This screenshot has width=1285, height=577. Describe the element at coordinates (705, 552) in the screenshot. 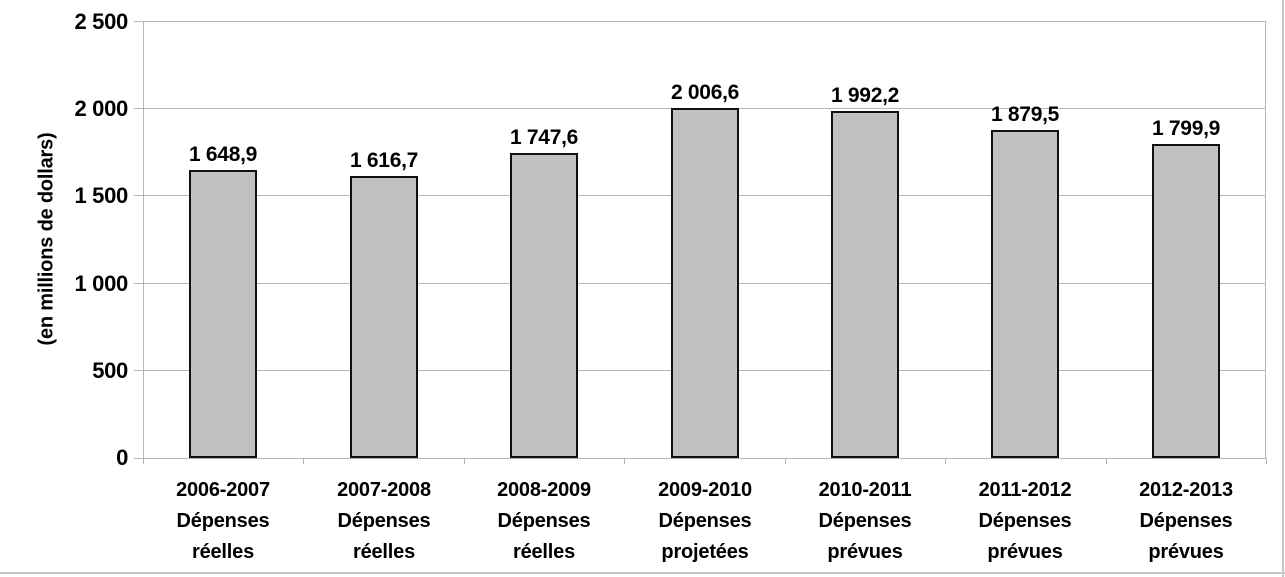

I see `x-category-line: projetées` at that location.